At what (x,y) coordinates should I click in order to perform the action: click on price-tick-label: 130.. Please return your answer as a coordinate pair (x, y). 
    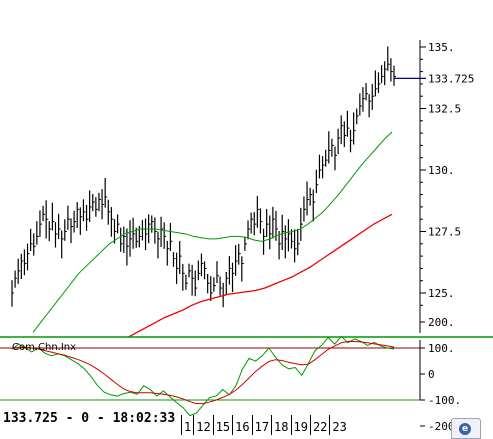
    Looking at the image, I should click on (441, 170).